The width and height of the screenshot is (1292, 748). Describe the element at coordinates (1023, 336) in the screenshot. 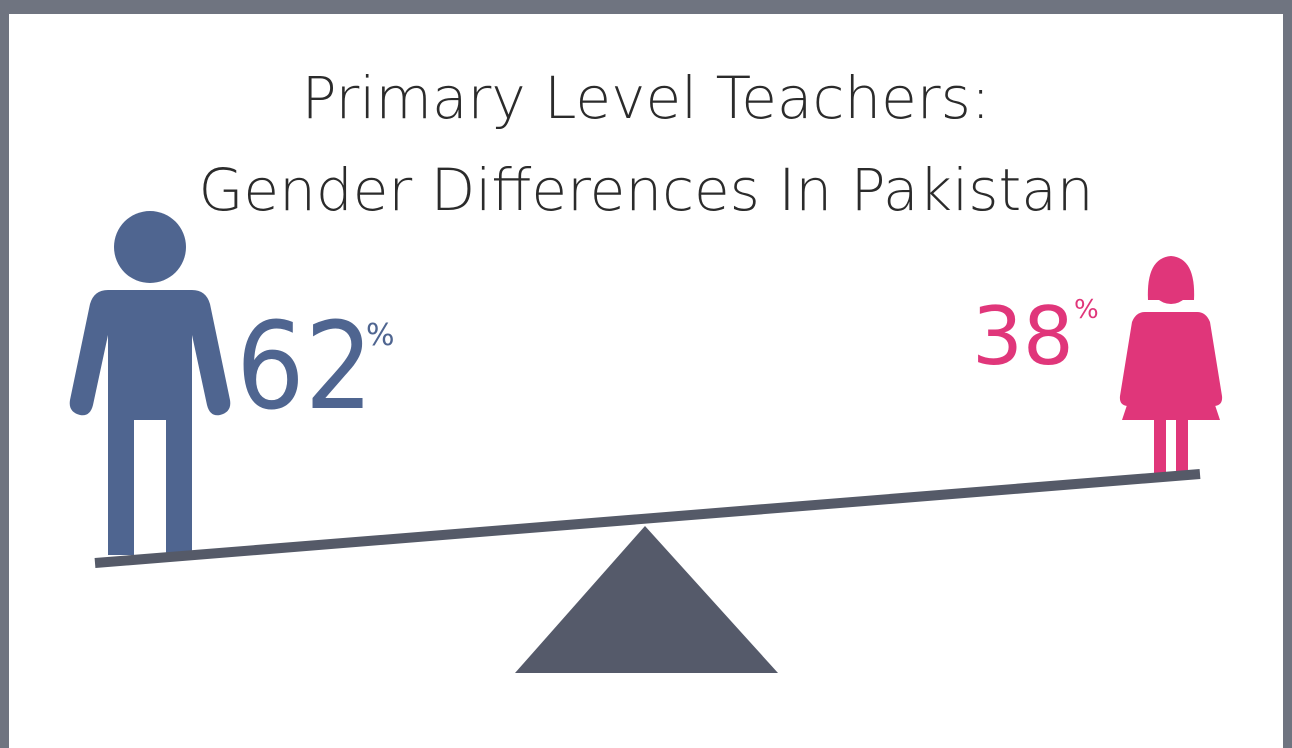

I see `female-value: 38` at that location.